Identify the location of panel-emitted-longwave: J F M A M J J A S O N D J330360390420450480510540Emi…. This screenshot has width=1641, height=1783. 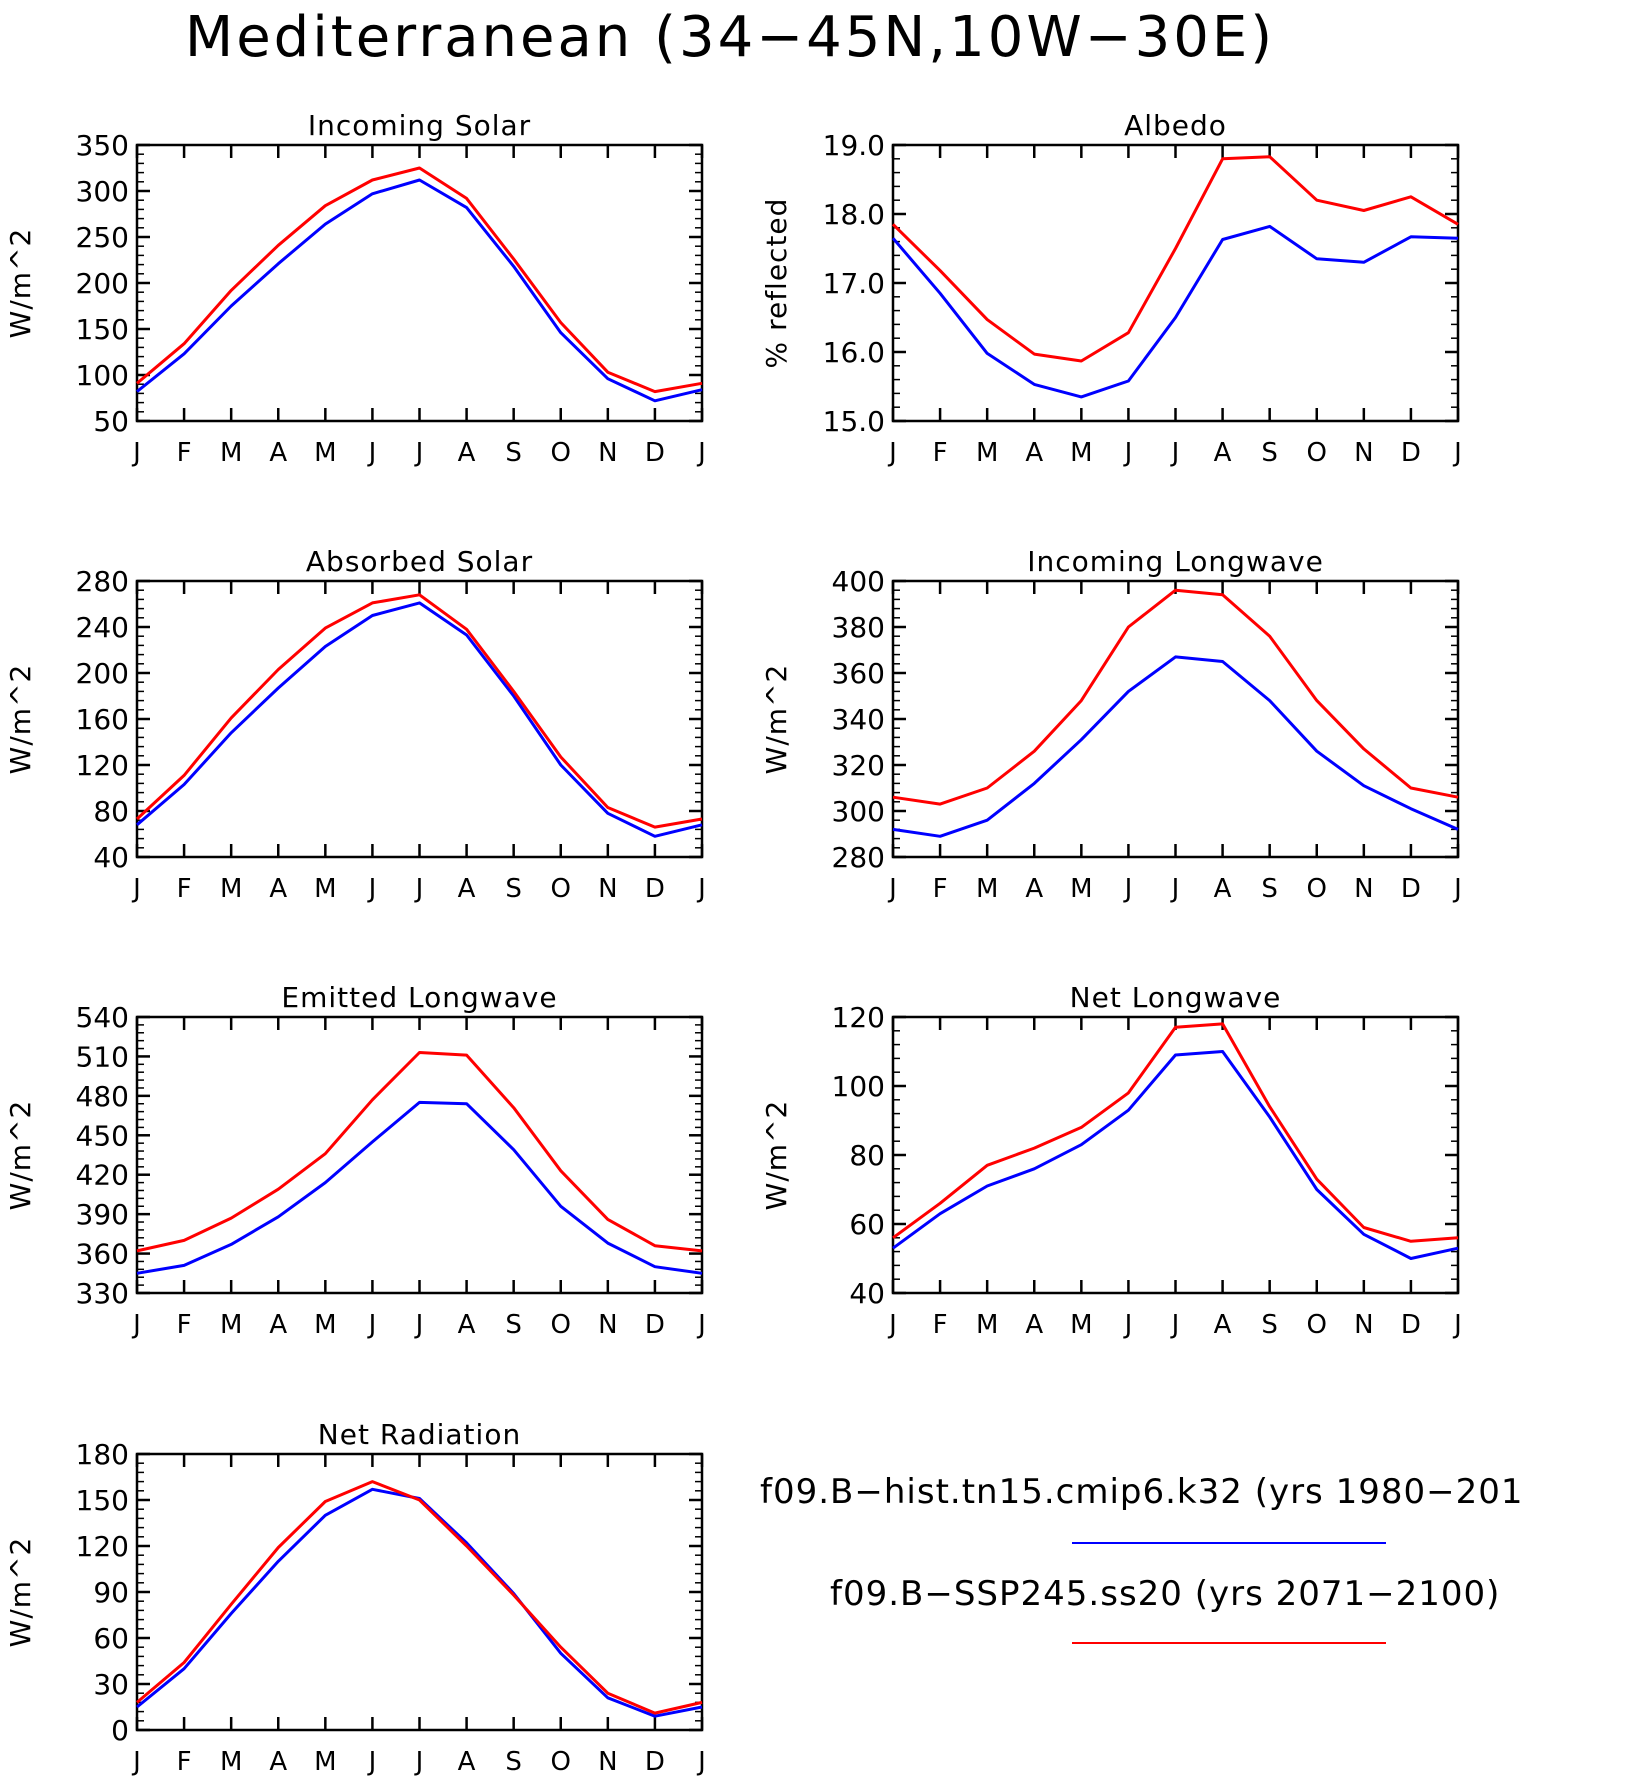
(355, 1160).